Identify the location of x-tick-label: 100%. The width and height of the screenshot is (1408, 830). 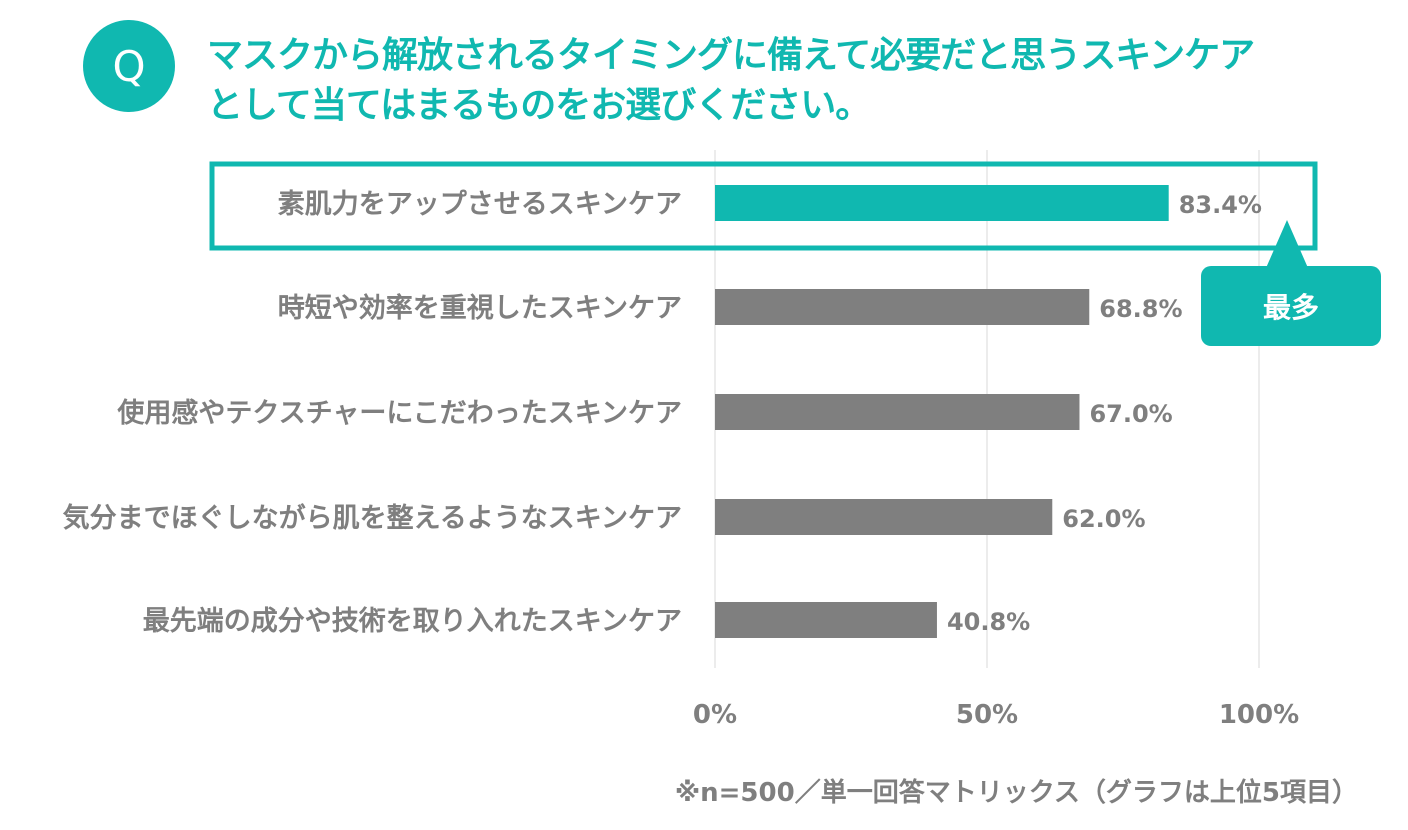
(1259, 715).